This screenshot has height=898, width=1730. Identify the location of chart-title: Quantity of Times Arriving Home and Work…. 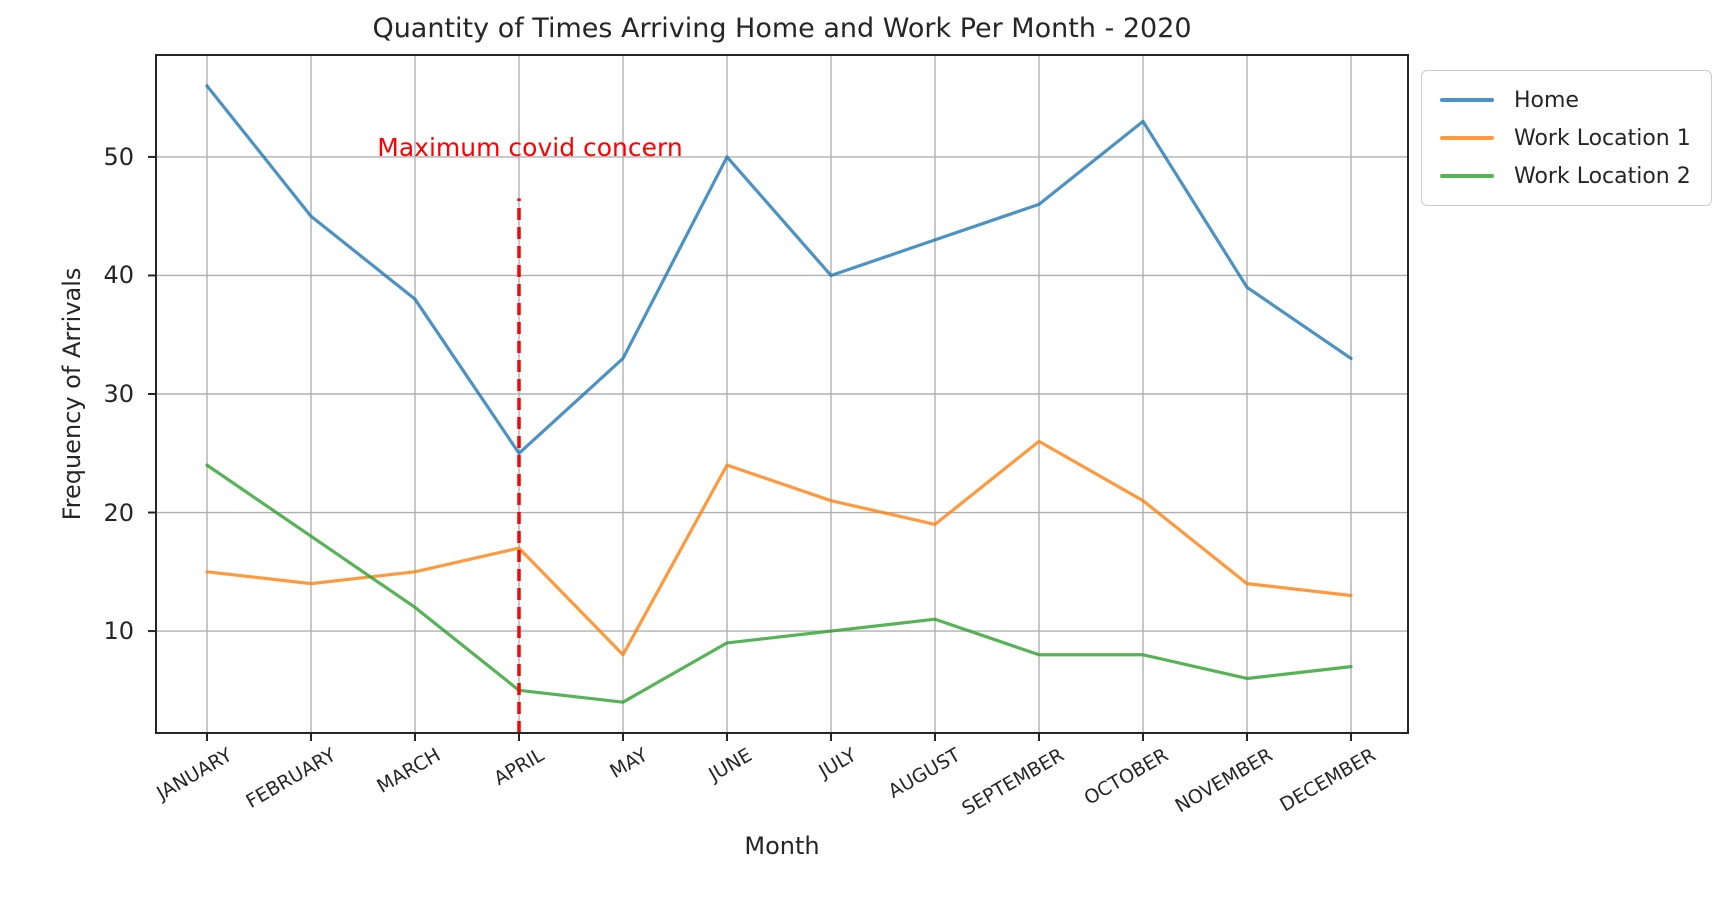
(782, 28).